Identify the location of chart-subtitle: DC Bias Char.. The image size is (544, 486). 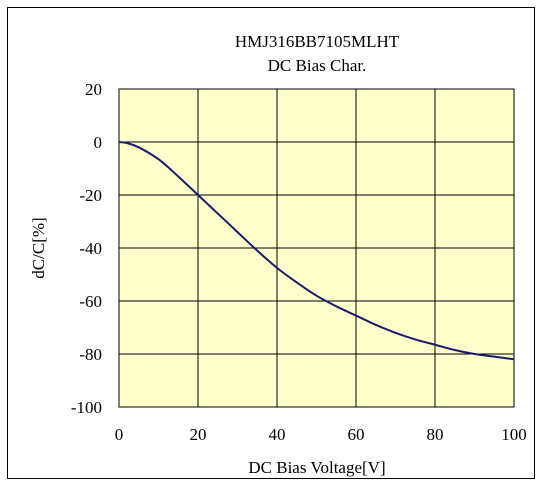
(317, 65).